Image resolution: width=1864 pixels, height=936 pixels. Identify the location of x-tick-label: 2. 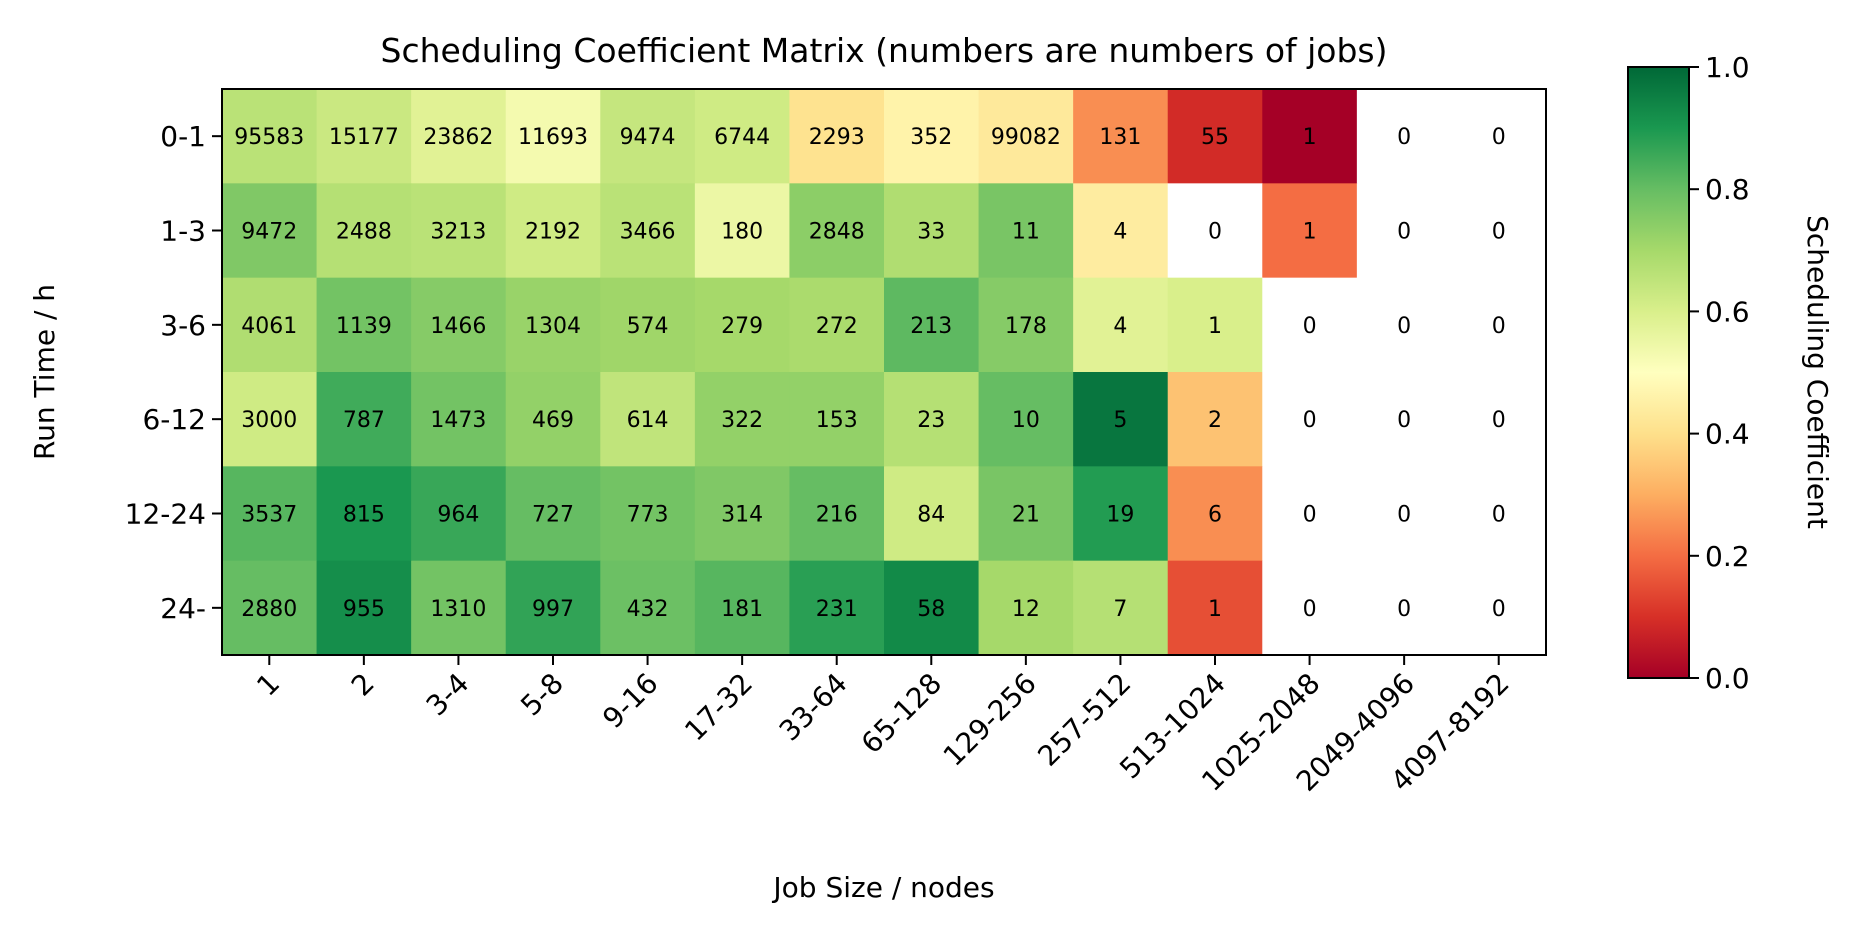
(363, 685).